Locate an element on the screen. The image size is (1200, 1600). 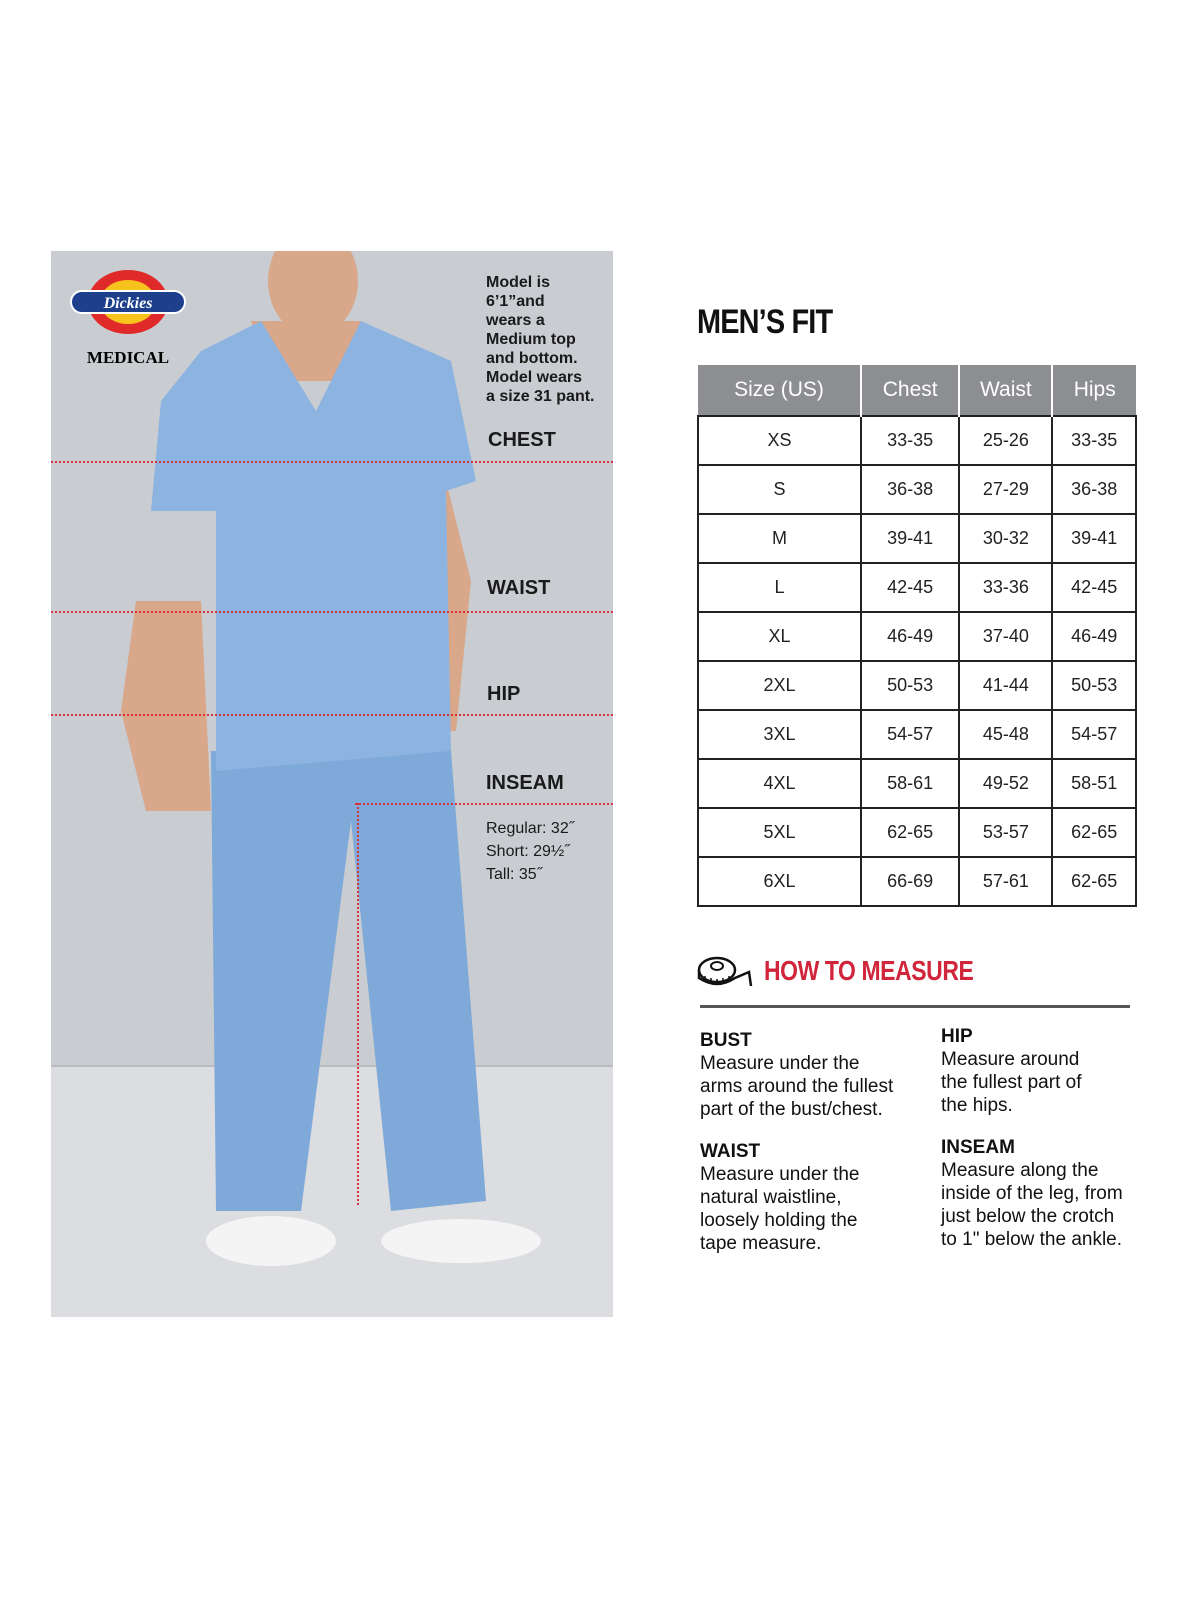
dickies-logo-icon: Dickies is located at coordinates (128, 302).